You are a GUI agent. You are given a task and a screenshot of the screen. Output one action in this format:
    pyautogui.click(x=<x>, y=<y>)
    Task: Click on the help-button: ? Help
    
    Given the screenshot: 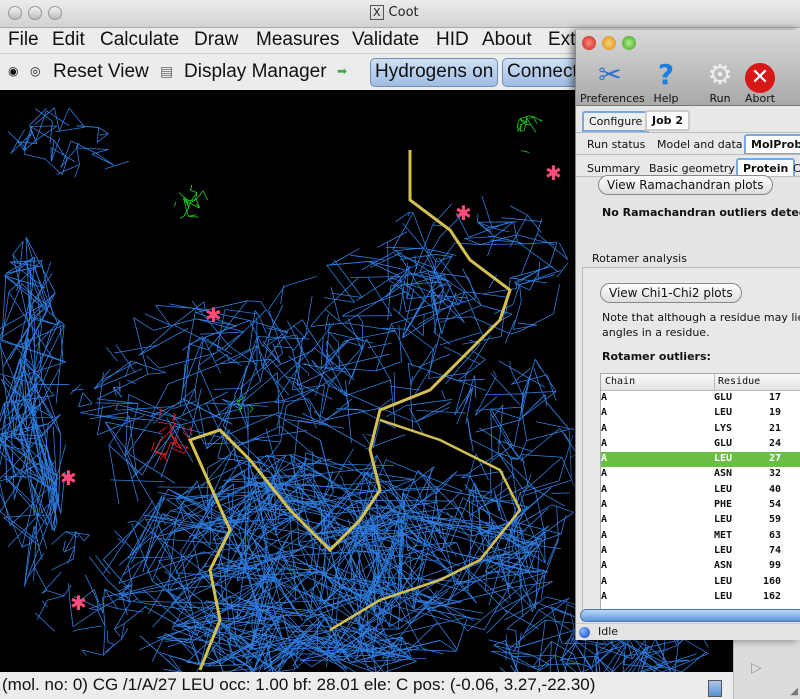 What is the action you would take?
    pyautogui.click(x=666, y=81)
    